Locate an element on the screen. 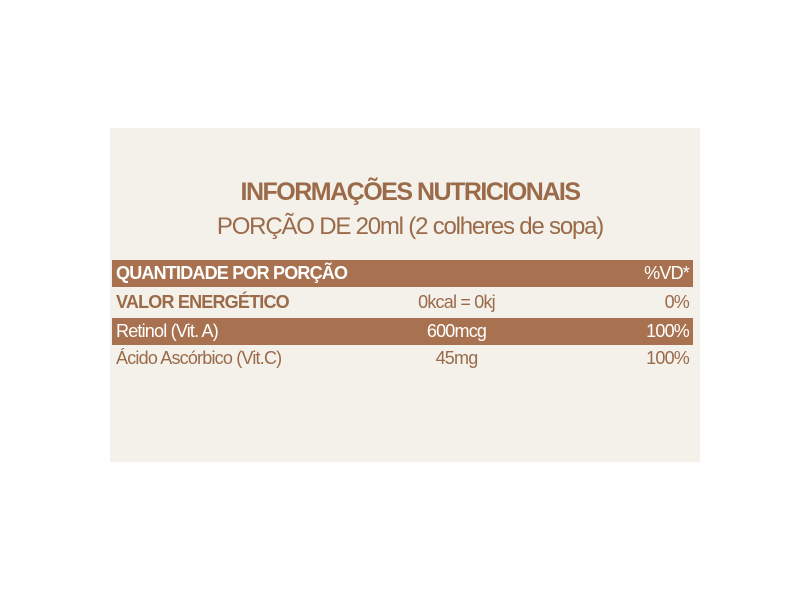  header-label: QUANTIDADE POR PORÇÃO is located at coordinates (232, 273).